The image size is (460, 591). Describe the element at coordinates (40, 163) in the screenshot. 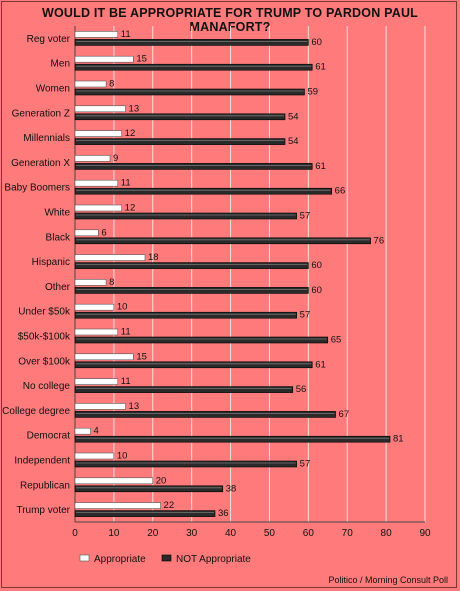

I see `category-label: Generation X` at that location.